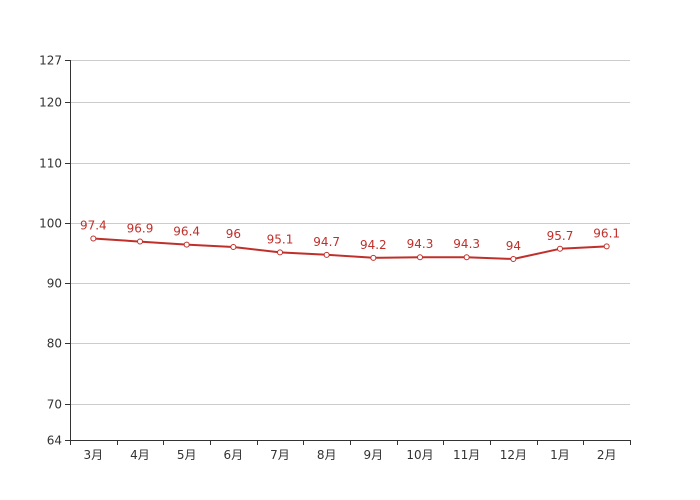 The image size is (700, 500). I want to click on data-label: 94.2, so click(373, 245).